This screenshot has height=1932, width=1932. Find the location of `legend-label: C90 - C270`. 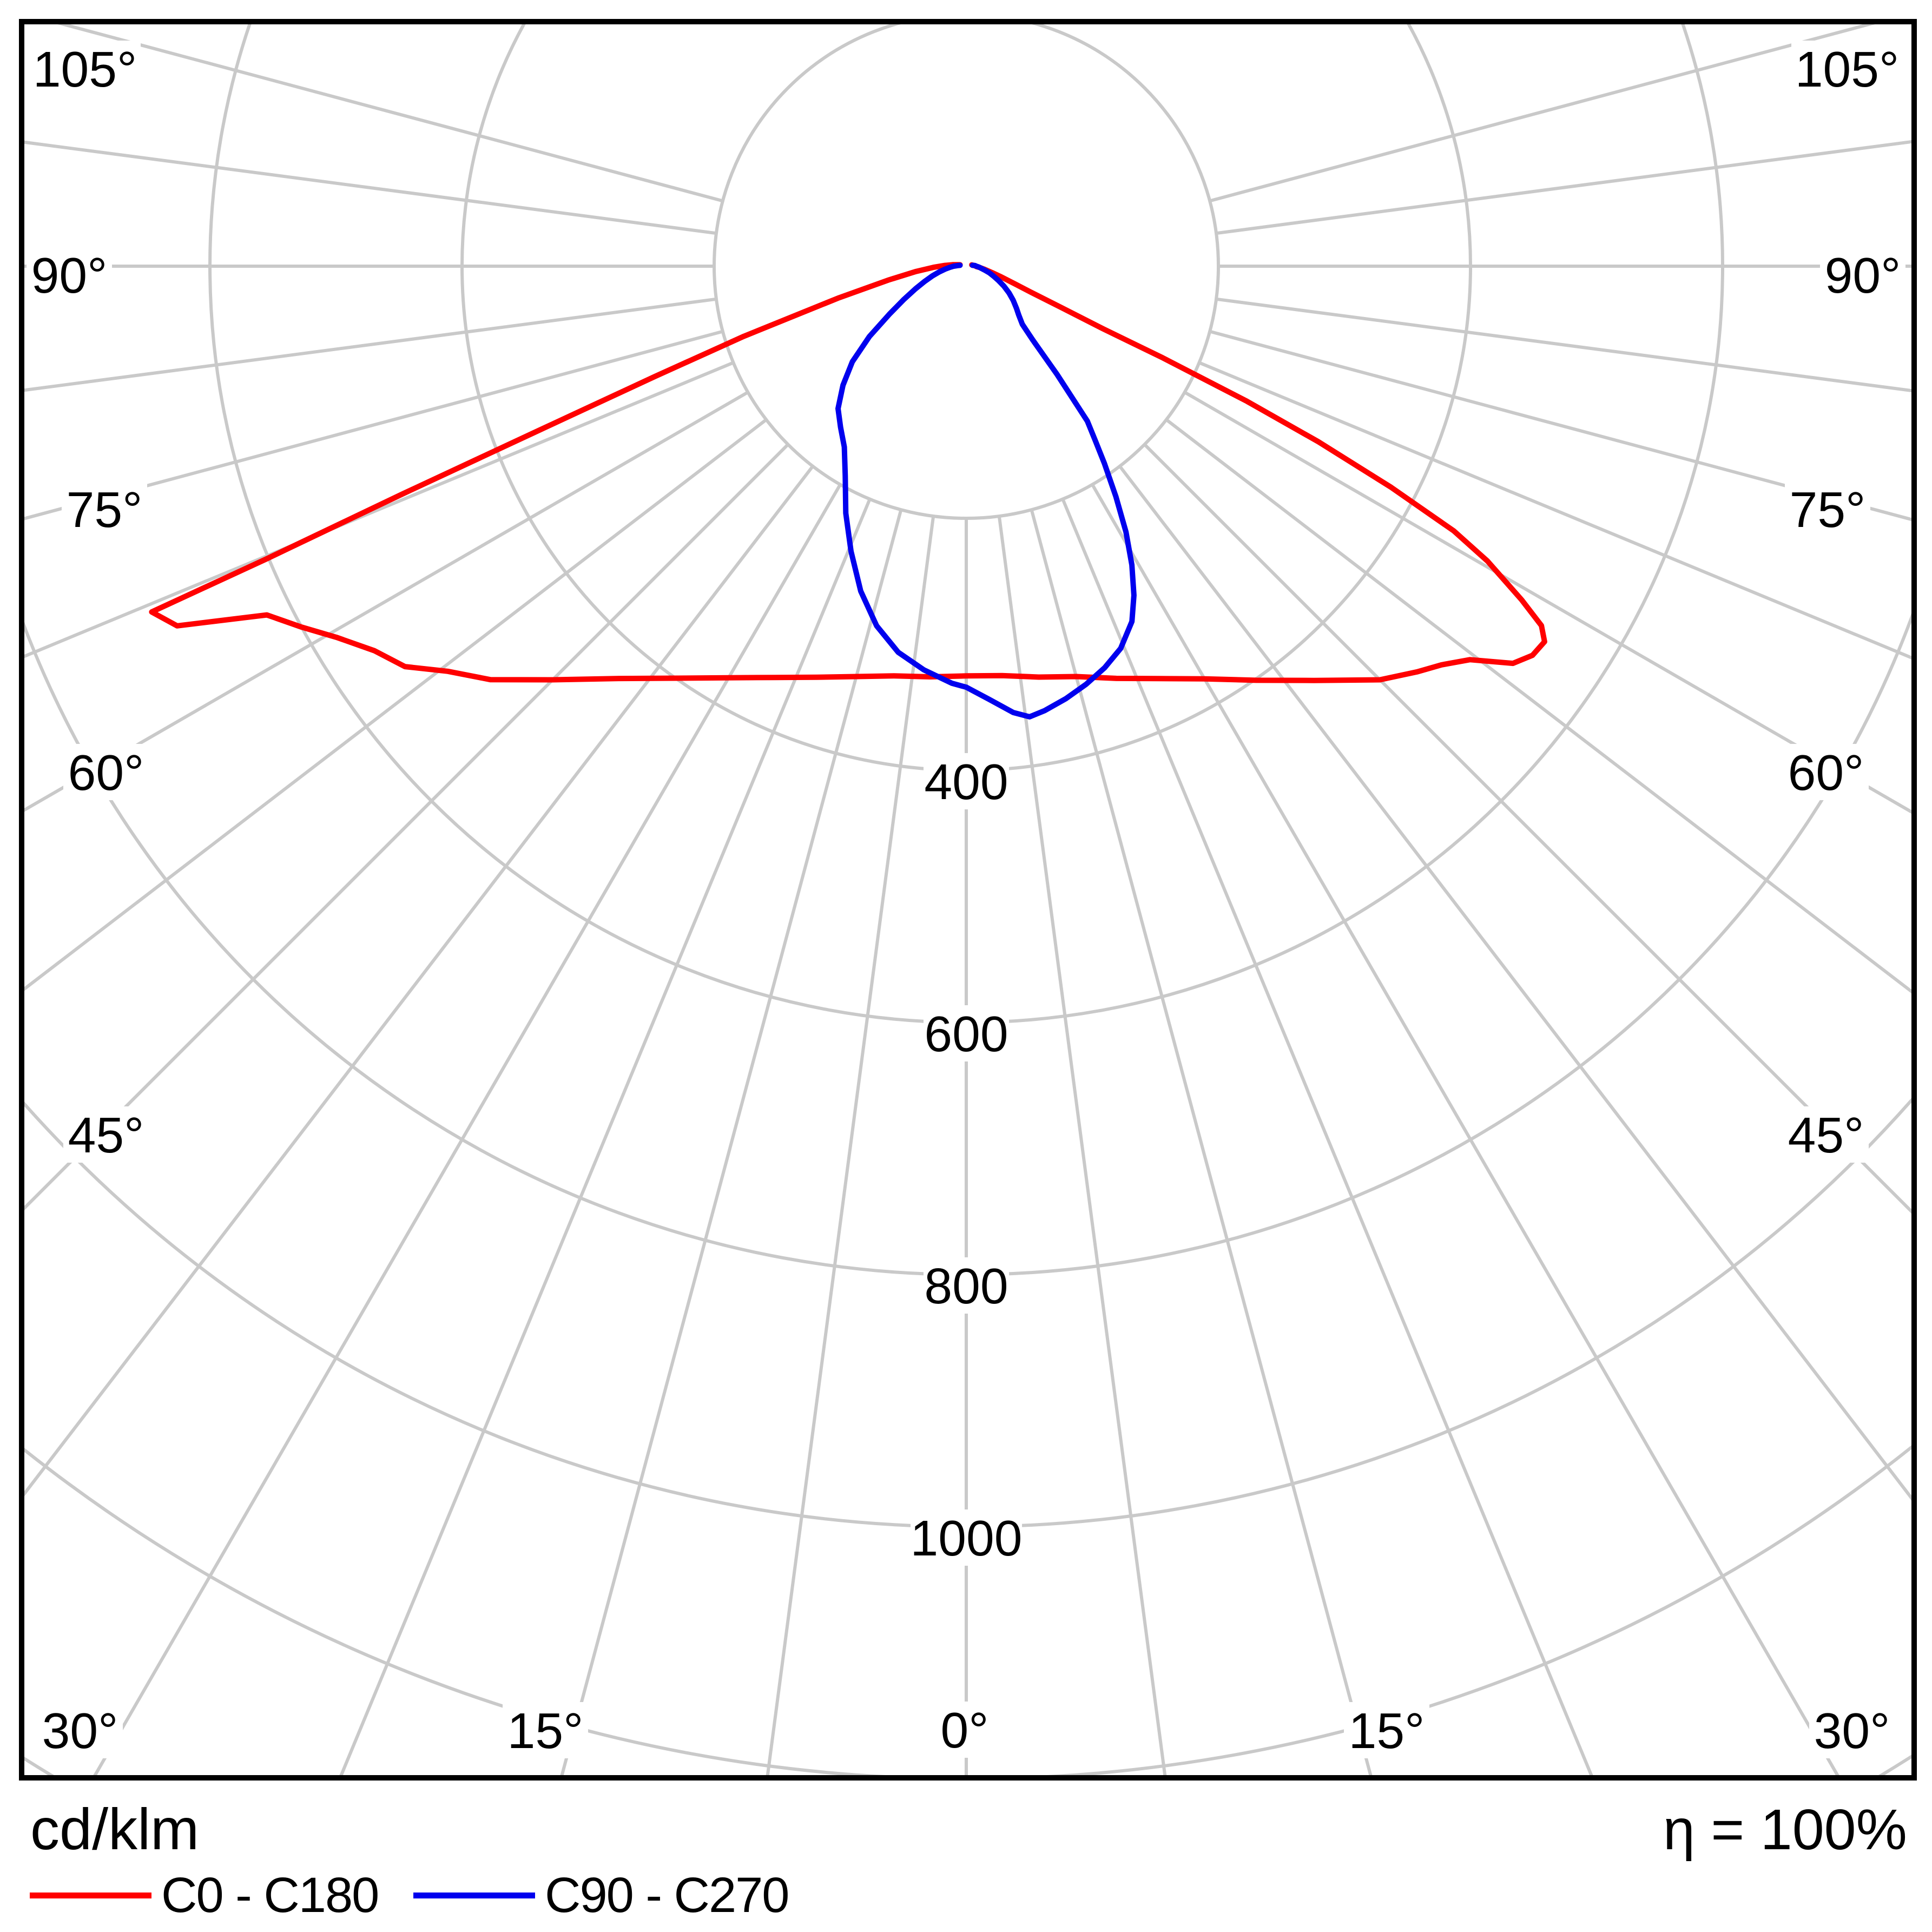

legend-label: C90 - C270 is located at coordinates (667, 1895).